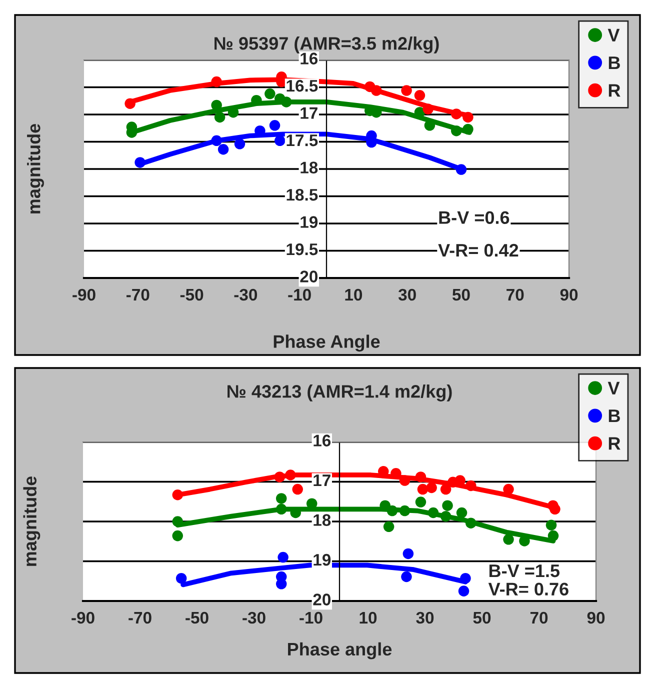 This screenshot has width=646, height=681. What do you see at coordinates (528, 589) in the screenshot?
I see `annotation: V-R= 0.76` at bounding box center [528, 589].